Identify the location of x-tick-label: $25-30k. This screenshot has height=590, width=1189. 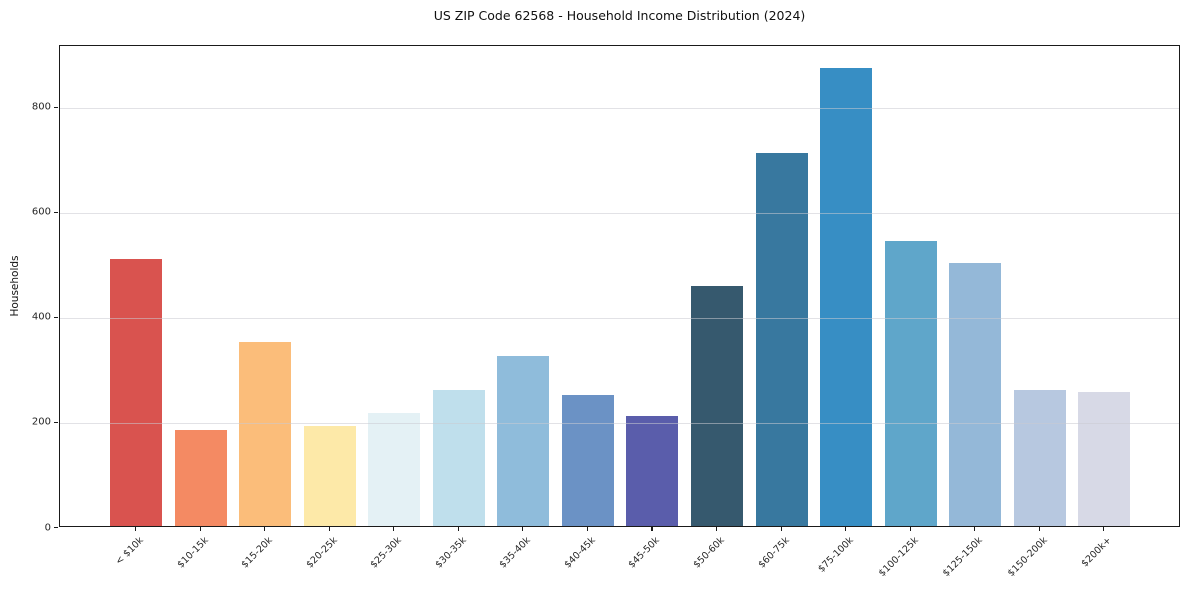
(386, 553).